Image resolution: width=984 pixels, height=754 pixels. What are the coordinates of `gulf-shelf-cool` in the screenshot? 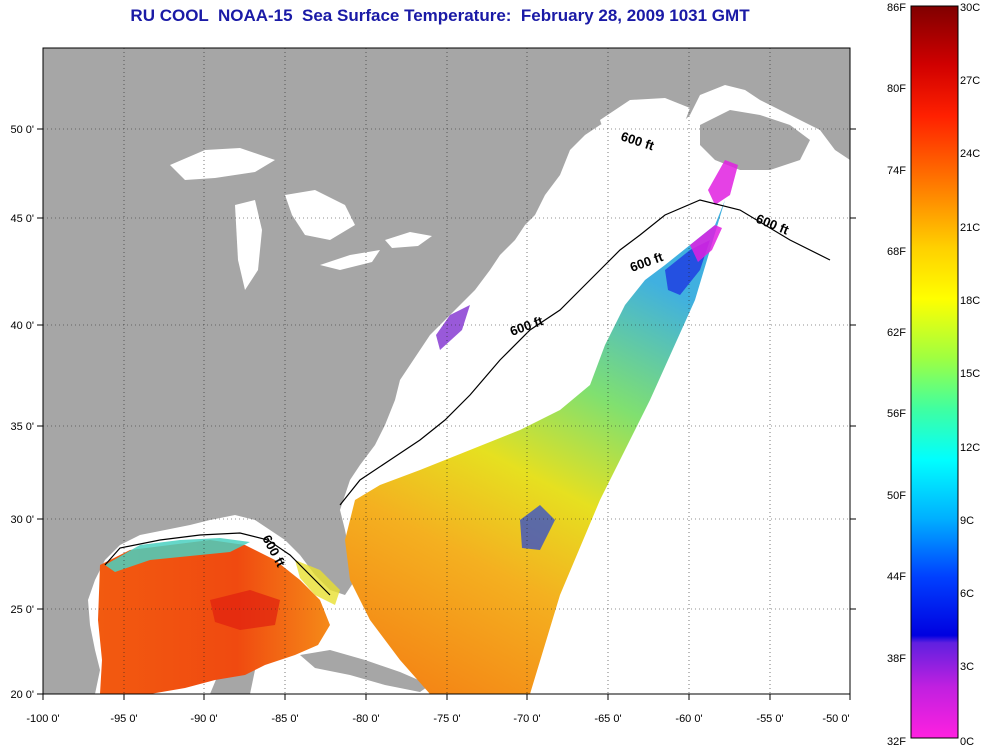 It's located at (177, 555).